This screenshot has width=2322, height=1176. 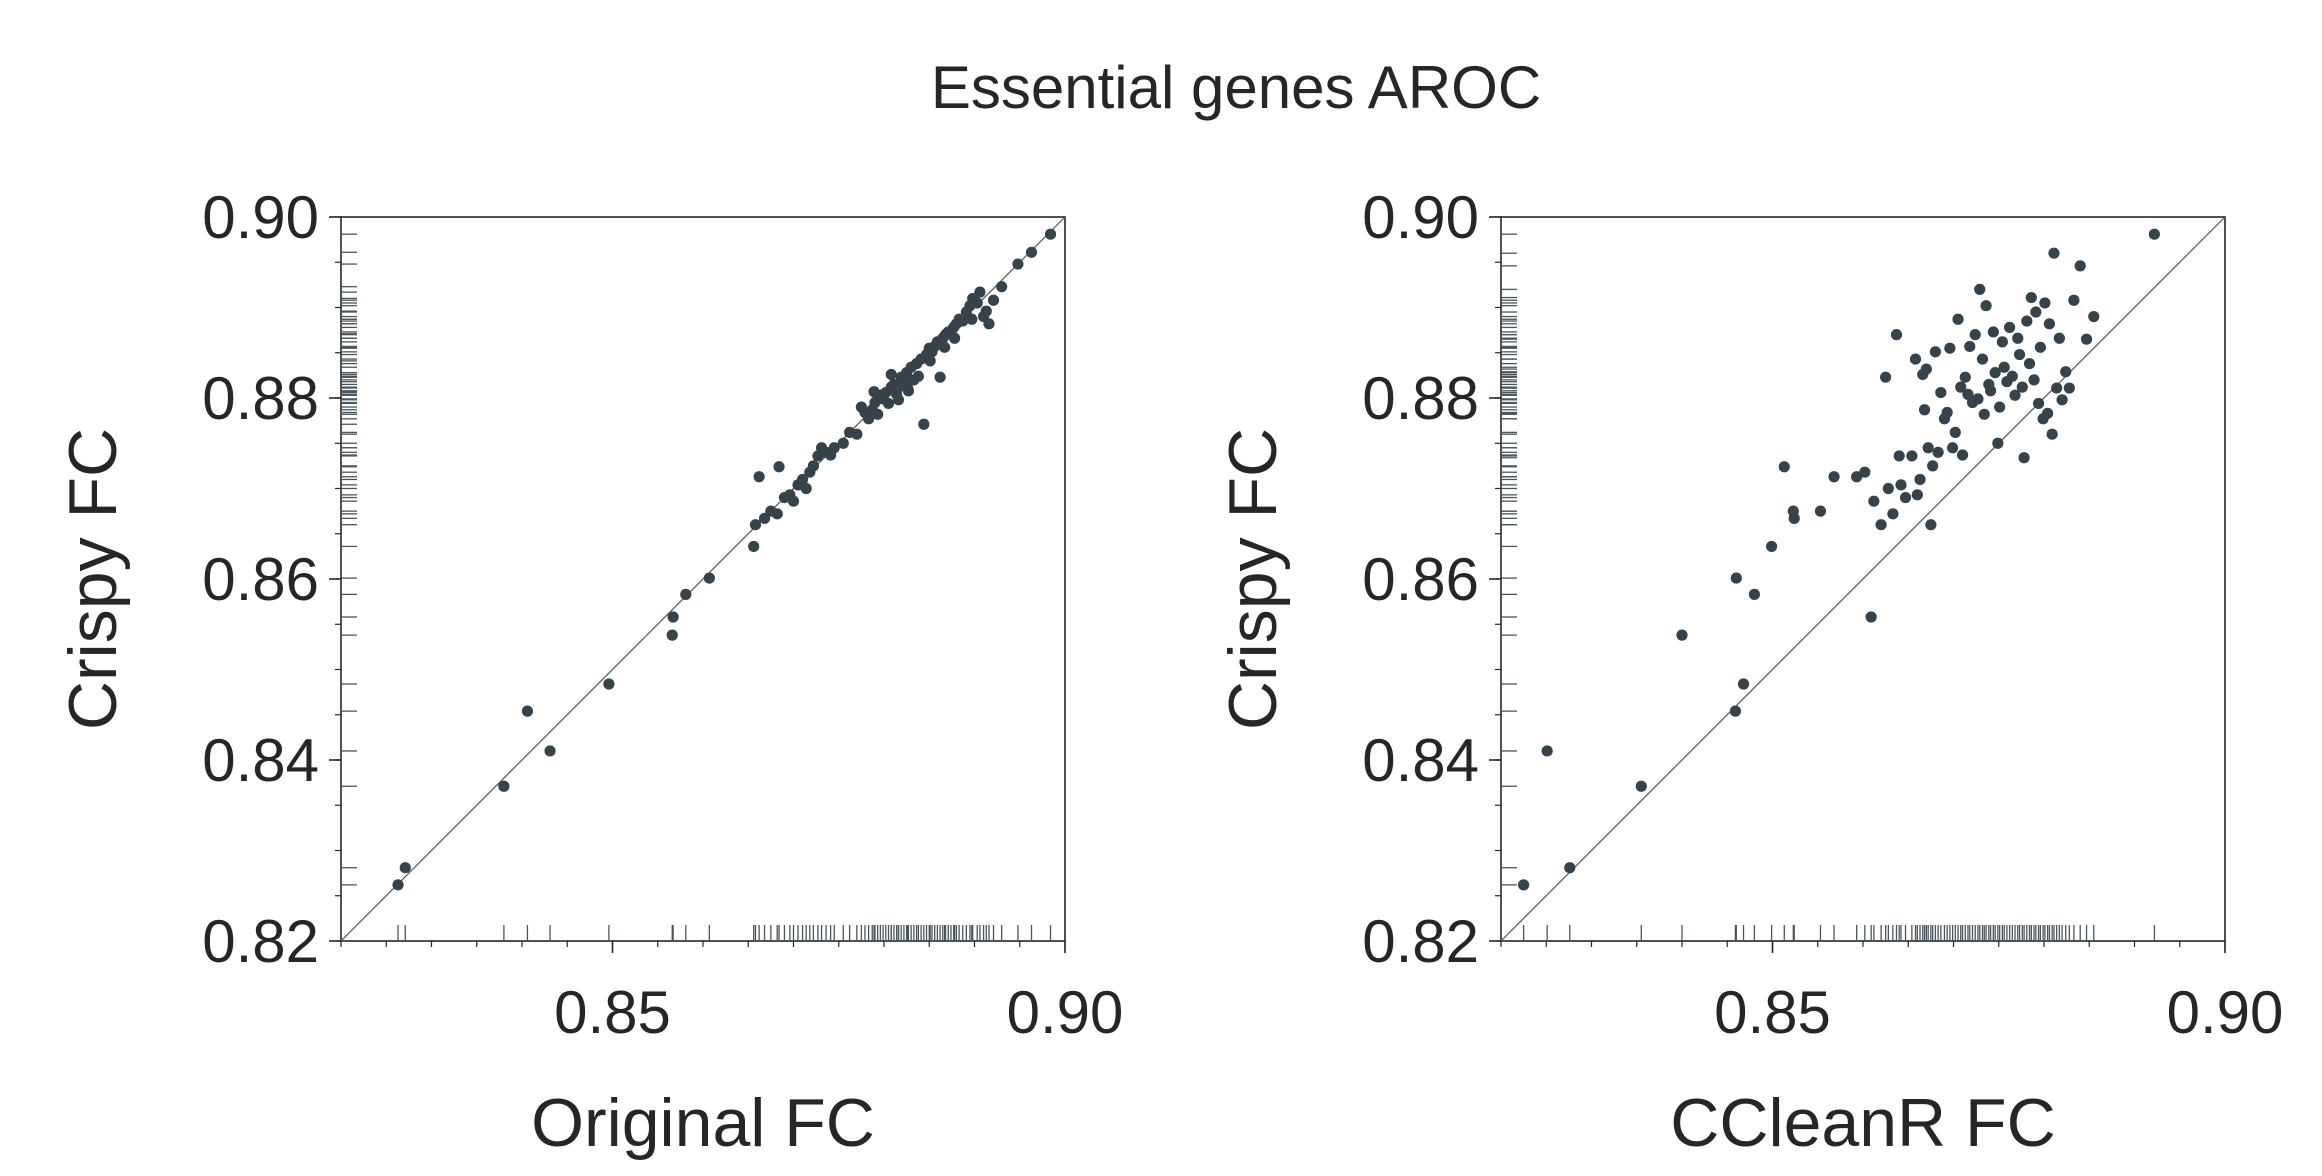 What do you see at coordinates (1236, 87) in the screenshot?
I see `chart-title: Essential genes AROC` at bounding box center [1236, 87].